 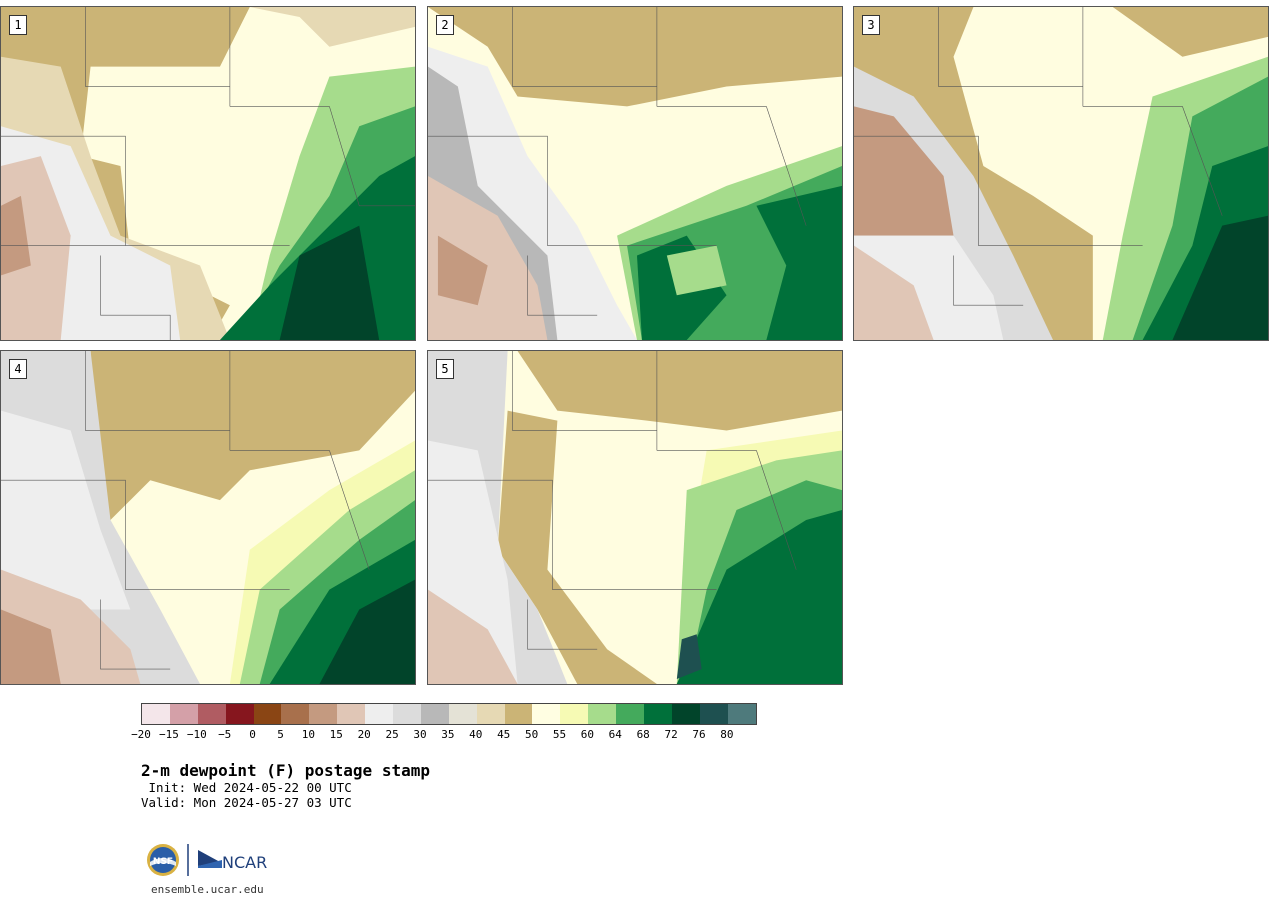 What do you see at coordinates (207, 889) in the screenshot?
I see `website-url: ensemble.ucar.edu` at bounding box center [207, 889].